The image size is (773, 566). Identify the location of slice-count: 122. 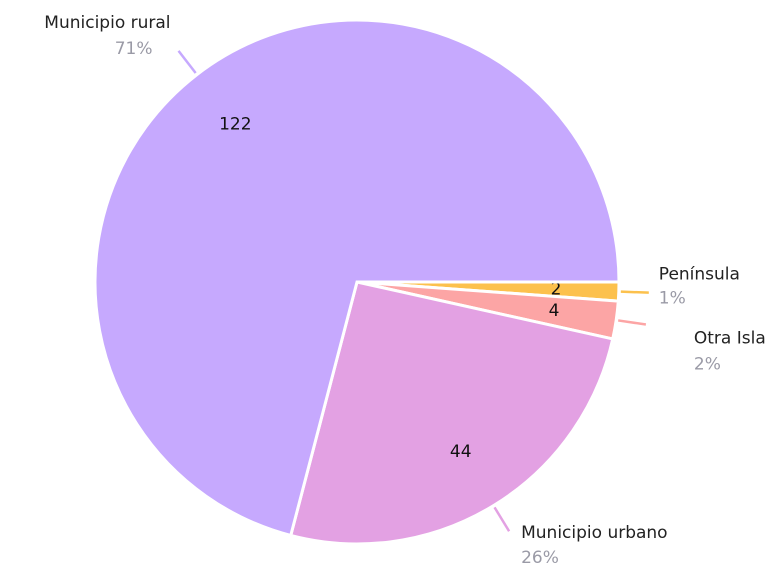
(235, 124).